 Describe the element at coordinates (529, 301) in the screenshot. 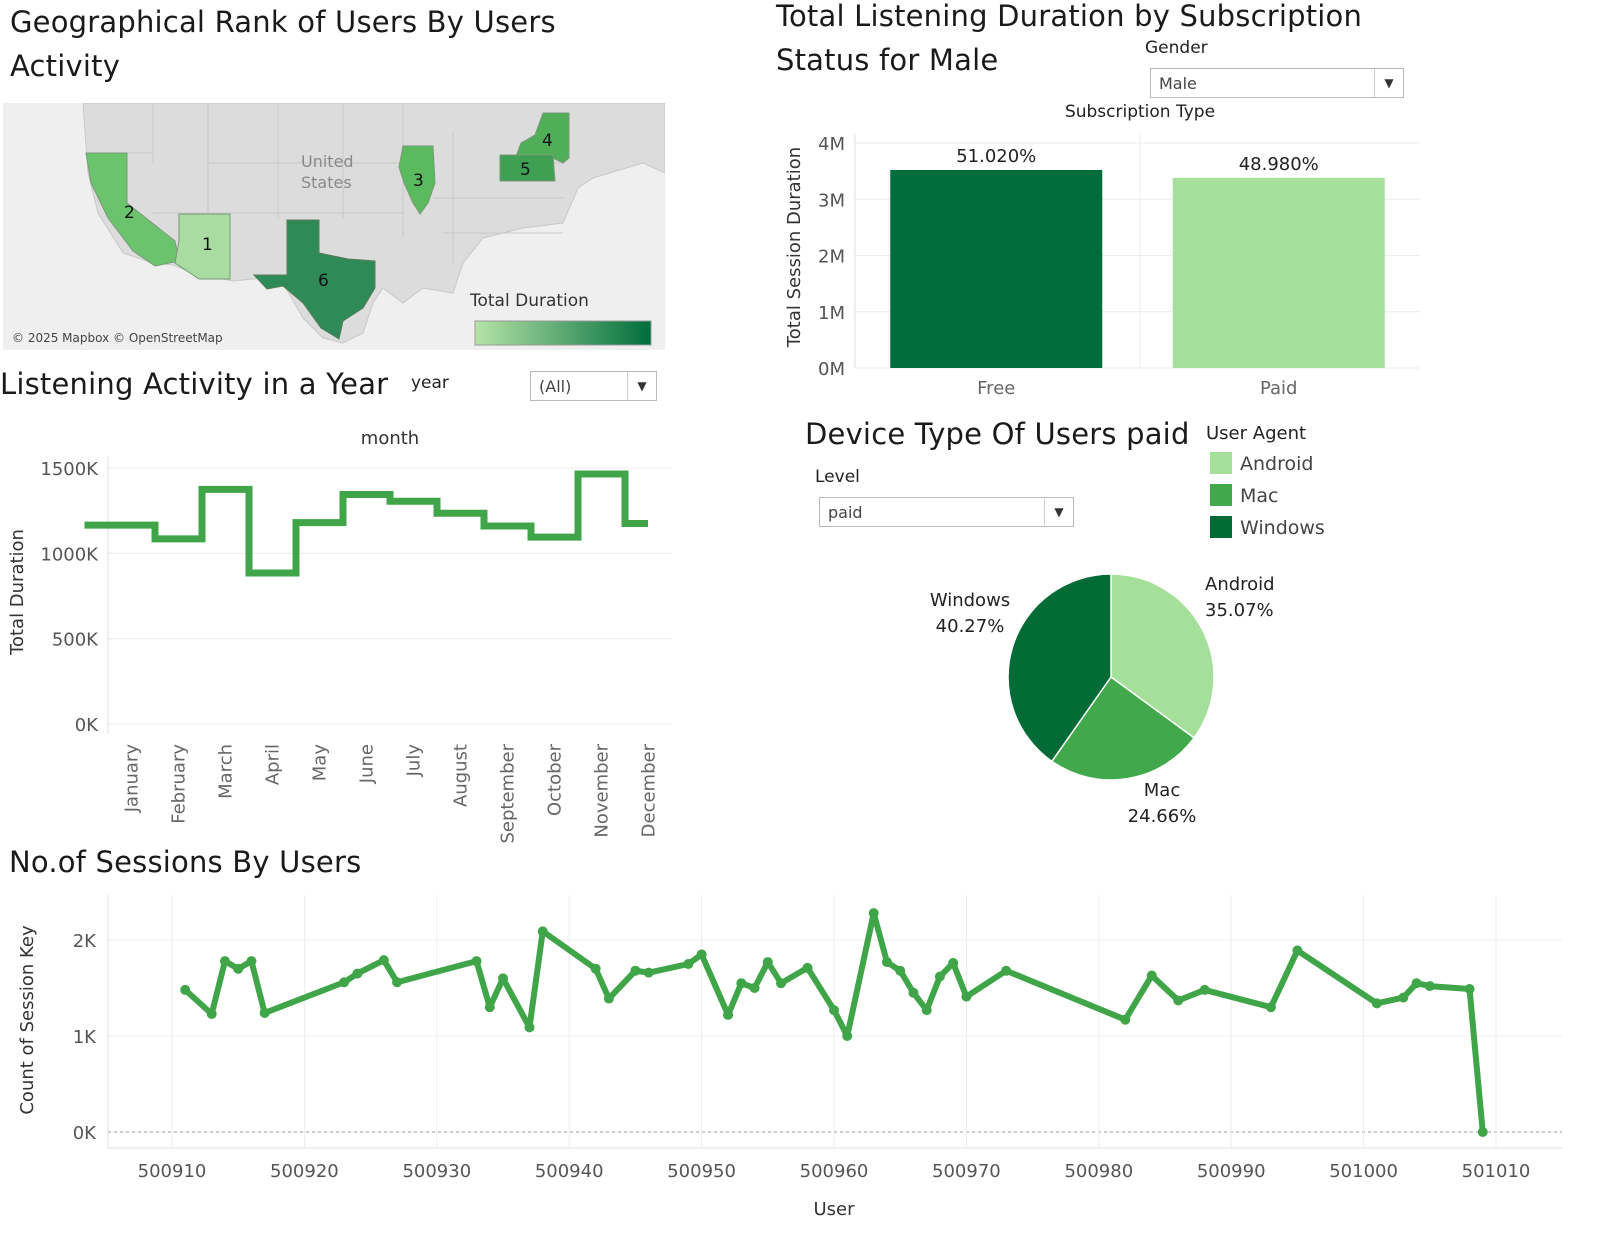

I see `map-legend-title: Total Duration` at that location.